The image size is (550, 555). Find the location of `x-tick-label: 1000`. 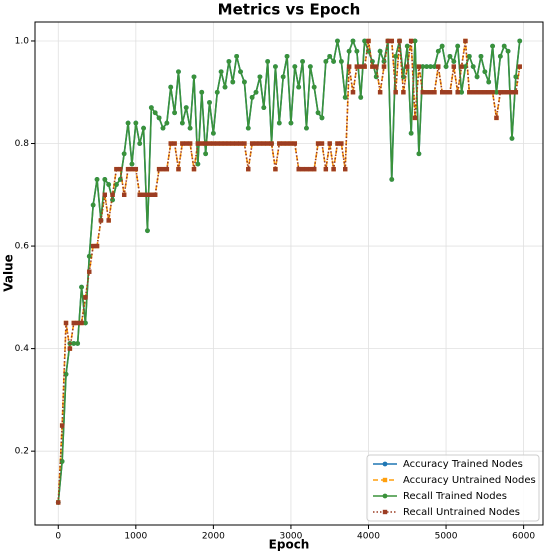

x-tick-label: 1000 is located at coordinates (135, 537).